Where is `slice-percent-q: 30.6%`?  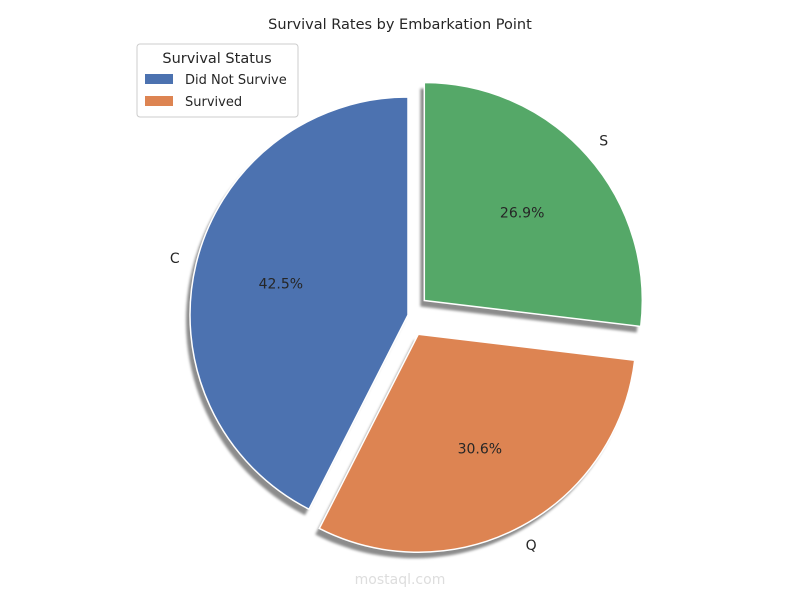
slice-percent-q: 30.6% is located at coordinates (480, 450).